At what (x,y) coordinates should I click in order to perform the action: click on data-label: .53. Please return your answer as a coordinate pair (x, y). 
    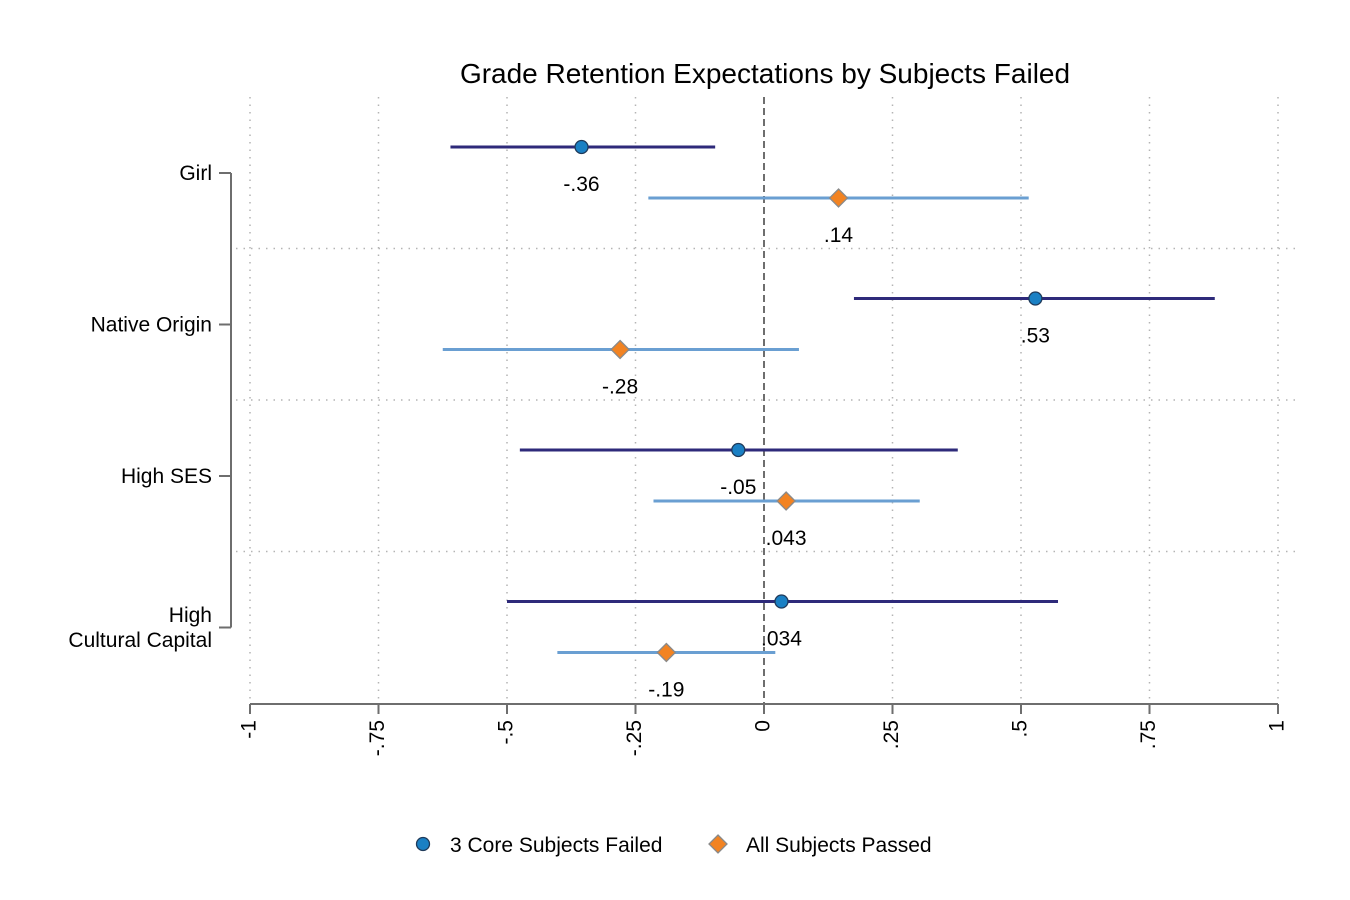
    Looking at the image, I should click on (1035, 336).